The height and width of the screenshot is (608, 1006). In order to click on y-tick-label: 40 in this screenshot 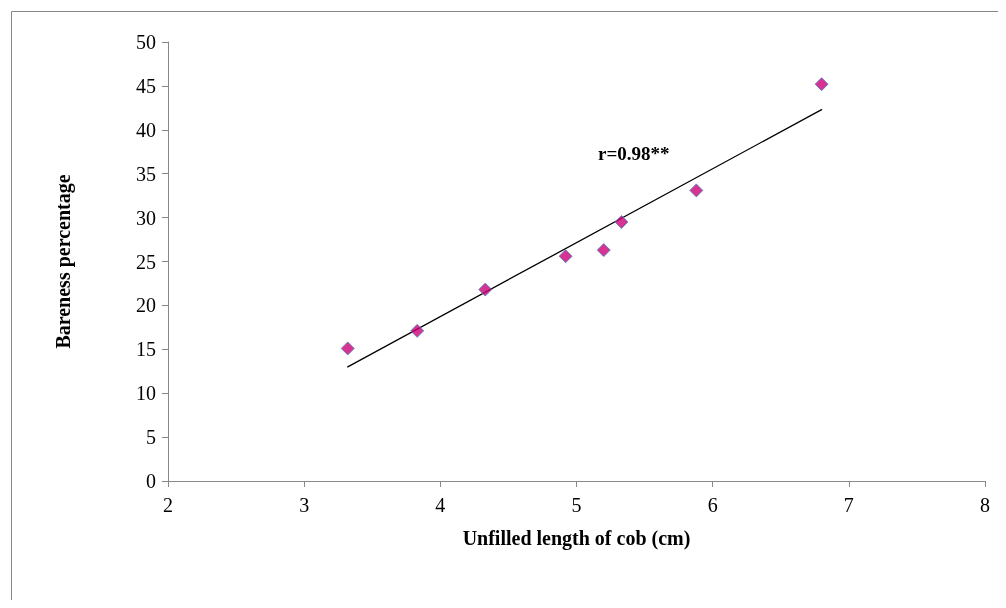, I will do `click(146, 129)`.